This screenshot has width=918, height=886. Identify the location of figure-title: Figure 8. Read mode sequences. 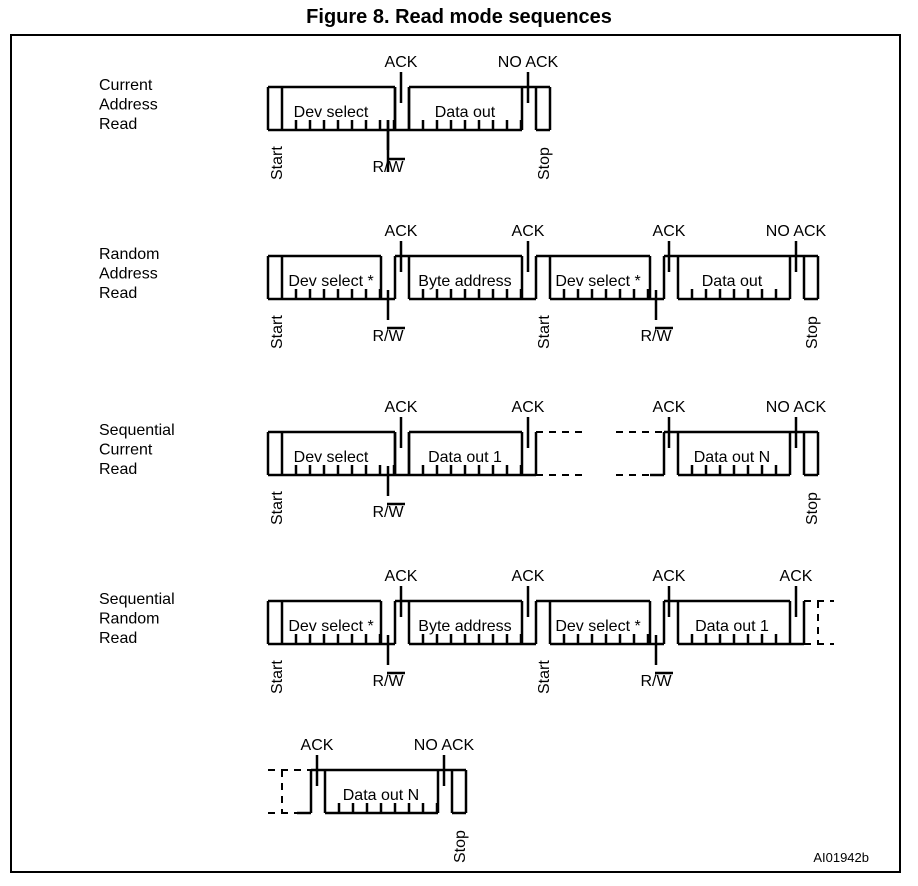
(459, 17).